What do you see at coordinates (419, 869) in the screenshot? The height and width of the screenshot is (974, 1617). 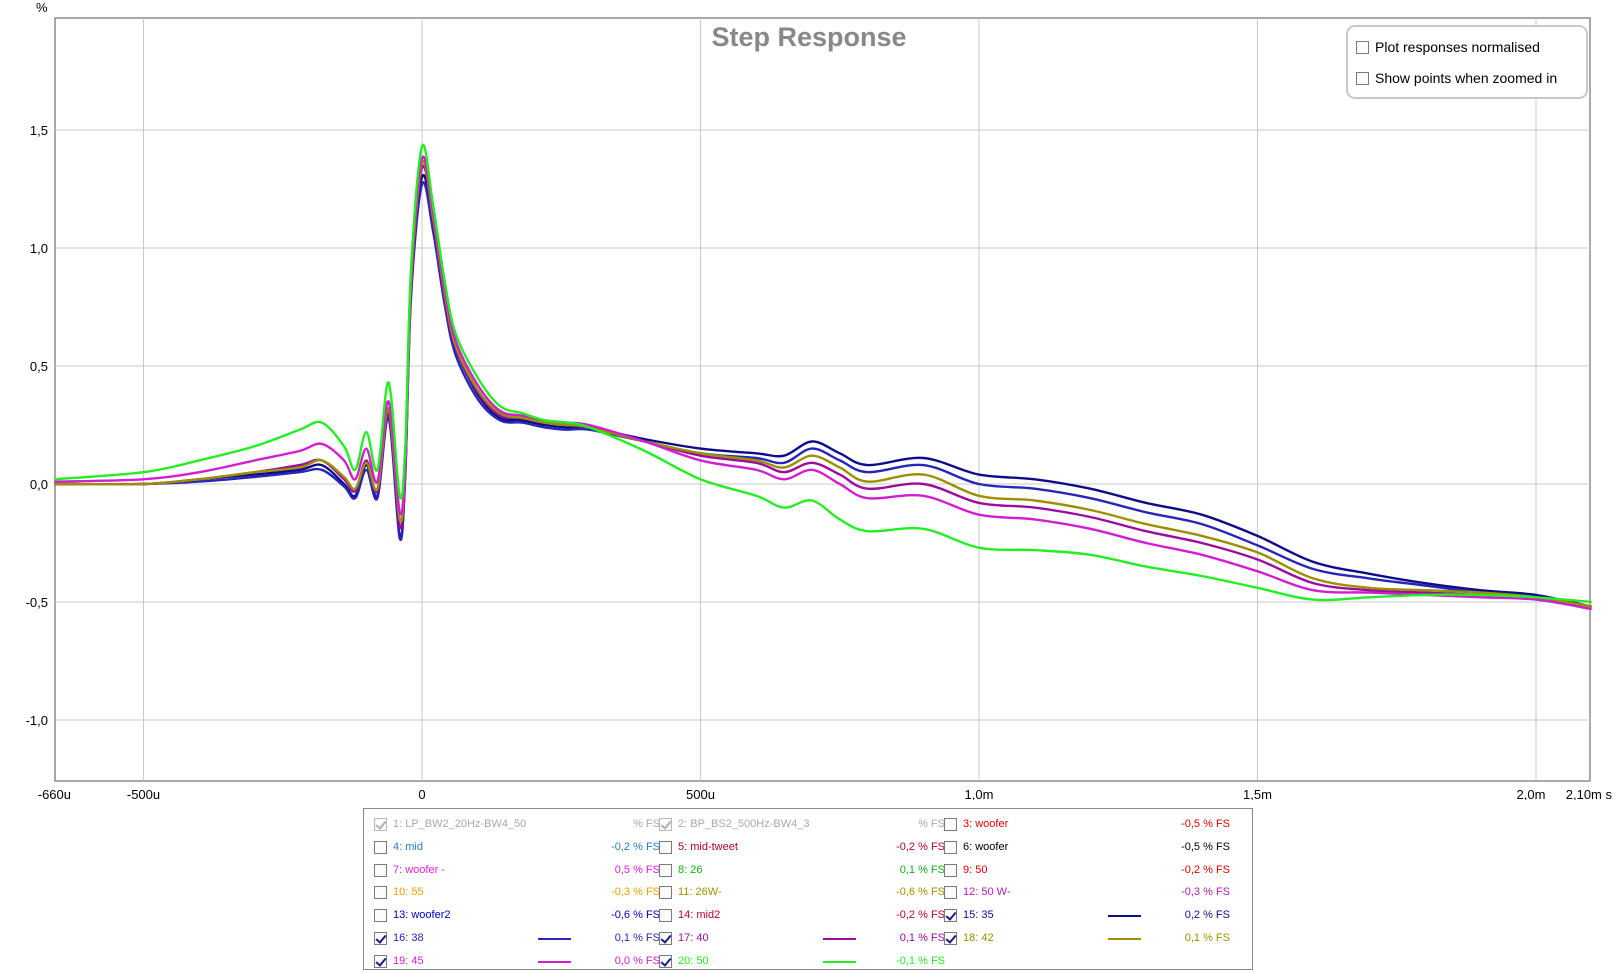 I see `legend-label: 7: woofer -` at bounding box center [419, 869].